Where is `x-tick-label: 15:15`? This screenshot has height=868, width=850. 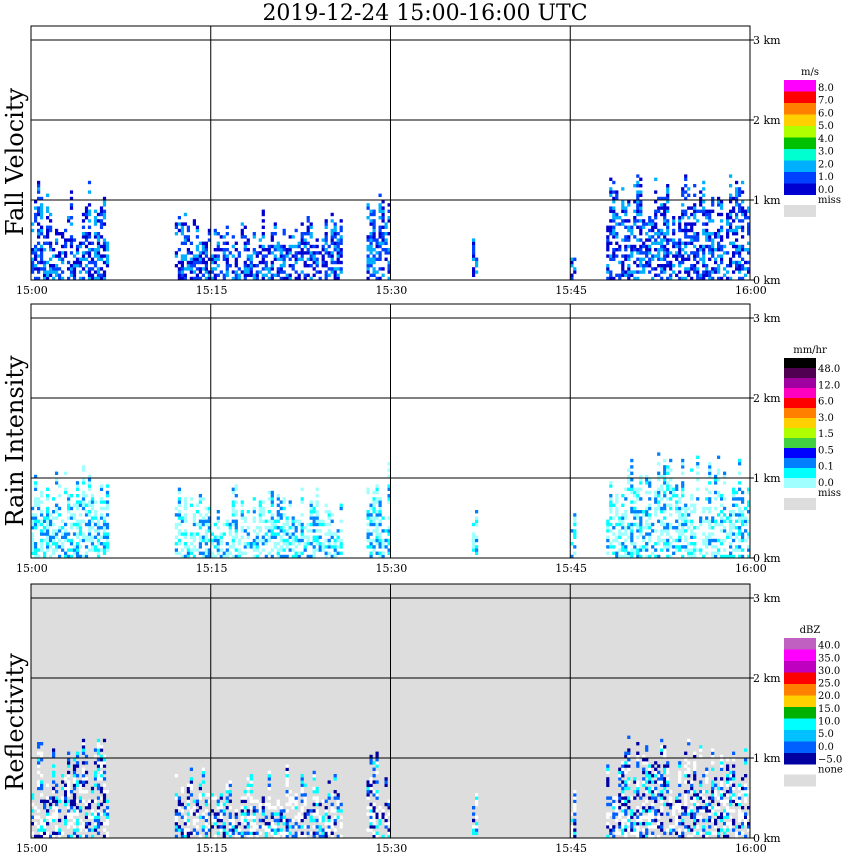 x-tick-label: 15:15 is located at coordinates (212, 290).